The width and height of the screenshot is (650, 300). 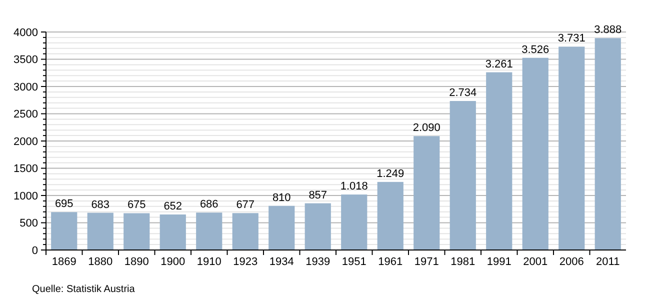 I want to click on x-tick-label: 1939, so click(x=318, y=262).